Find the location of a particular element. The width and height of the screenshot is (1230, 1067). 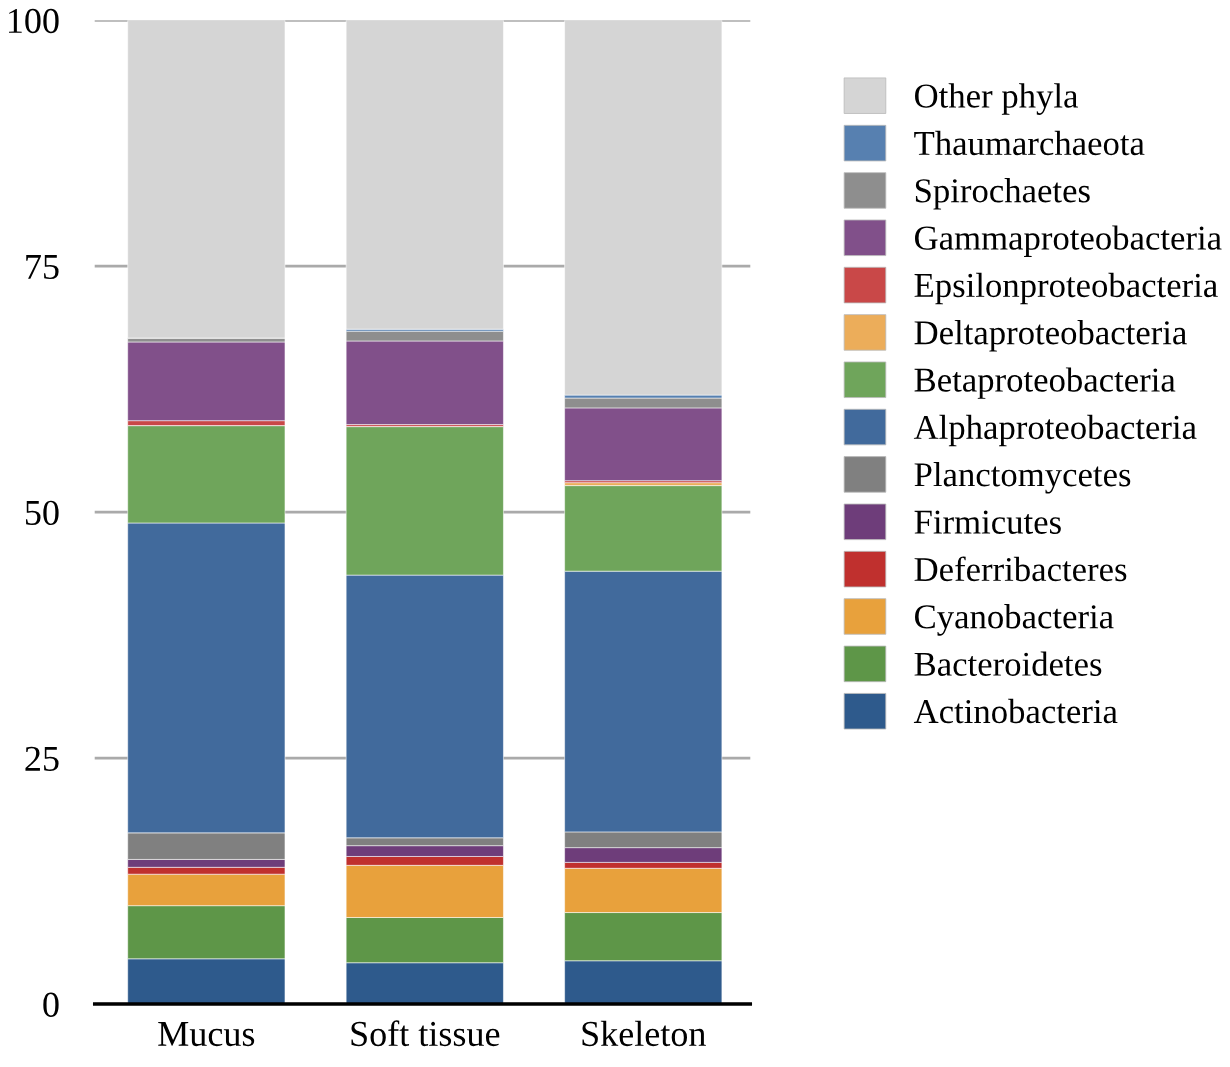

legend-label: Other phyla is located at coordinates (996, 99).